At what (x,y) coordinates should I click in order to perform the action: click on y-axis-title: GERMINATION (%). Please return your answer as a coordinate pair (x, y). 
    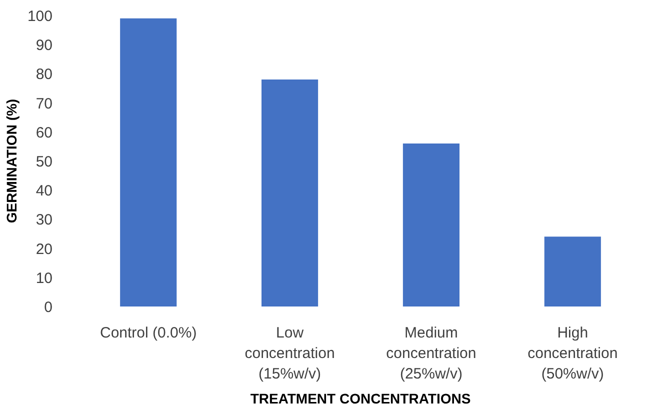
    Looking at the image, I should click on (11, 161).